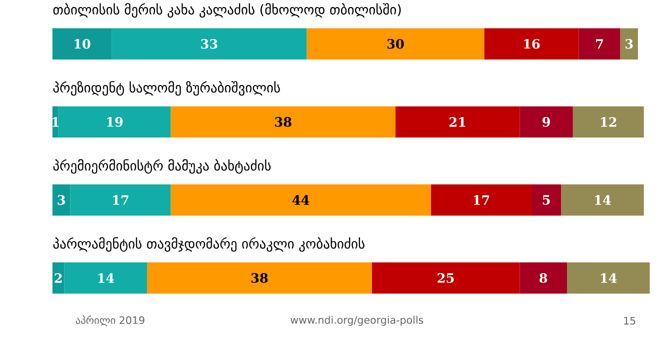  I want to click on data-label: 12, so click(608, 122).